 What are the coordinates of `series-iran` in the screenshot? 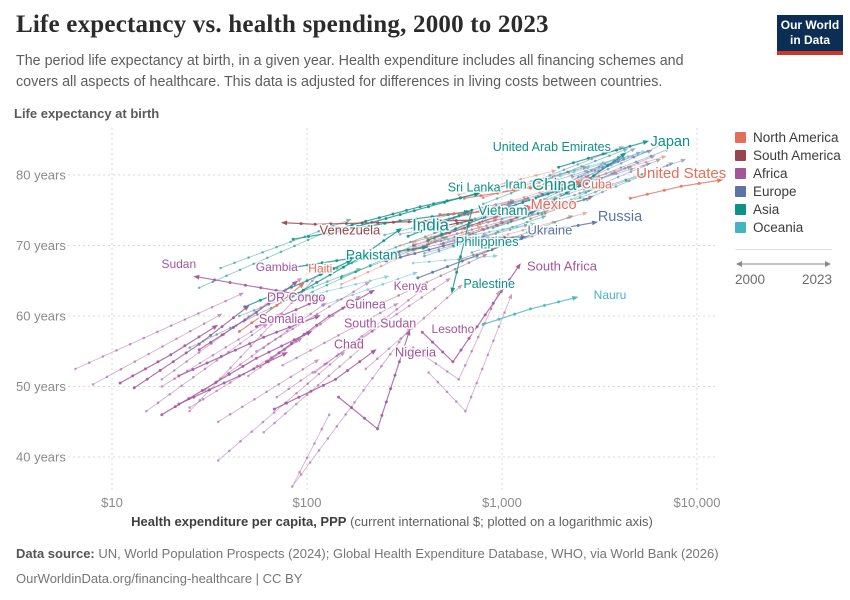 It's located at (497, 214).